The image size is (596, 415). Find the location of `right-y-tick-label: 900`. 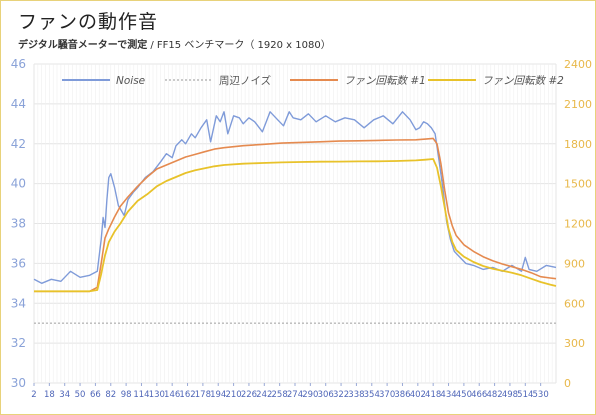

right-y-tick-label: 900 is located at coordinates (574, 263).